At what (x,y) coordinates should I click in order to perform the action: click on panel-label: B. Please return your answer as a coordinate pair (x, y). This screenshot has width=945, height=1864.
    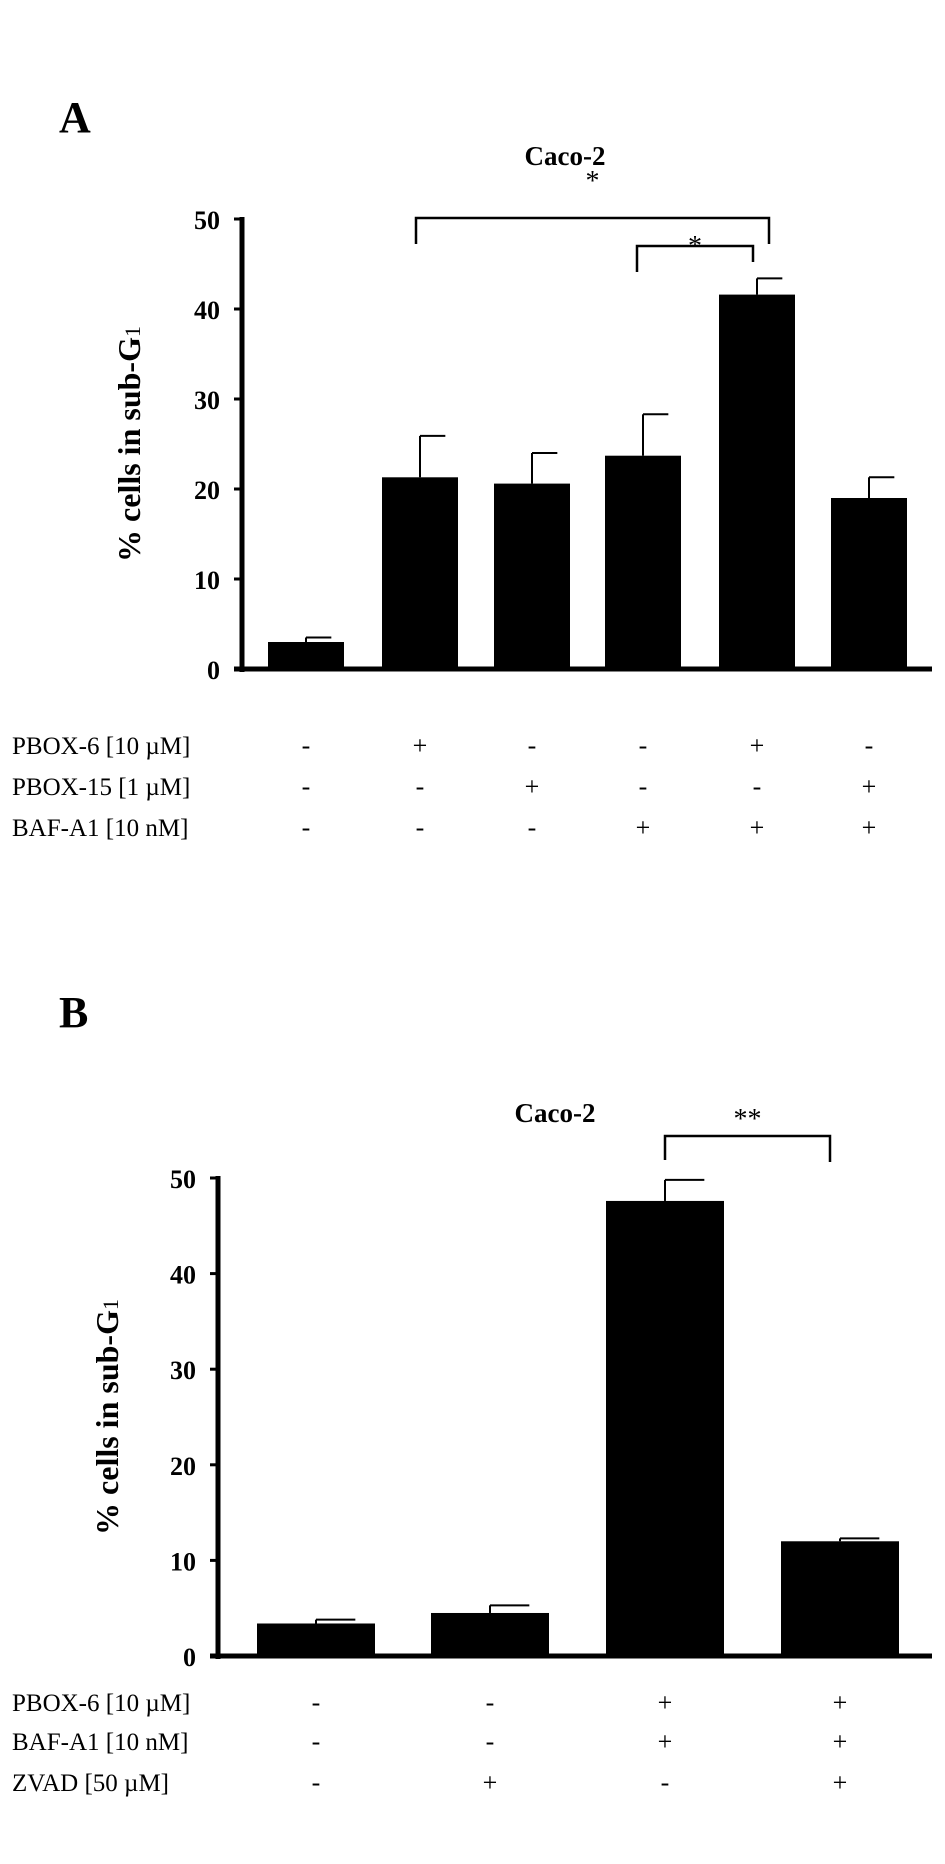
    Looking at the image, I should click on (73, 1012).